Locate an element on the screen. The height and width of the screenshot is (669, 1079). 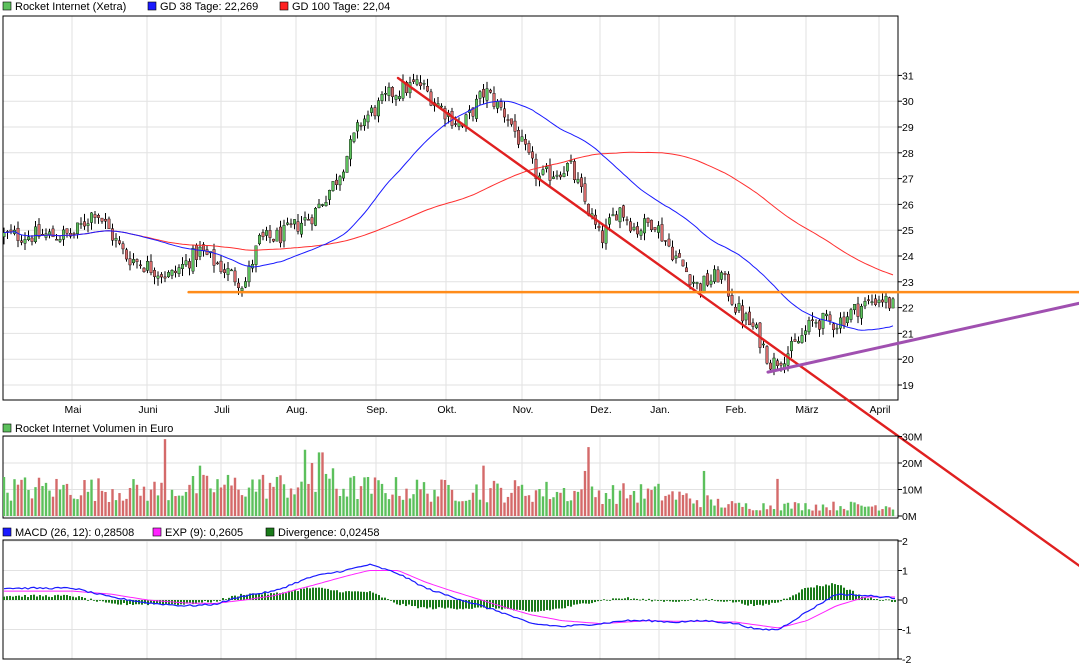
legend-swatch-price is located at coordinates (7, 6).